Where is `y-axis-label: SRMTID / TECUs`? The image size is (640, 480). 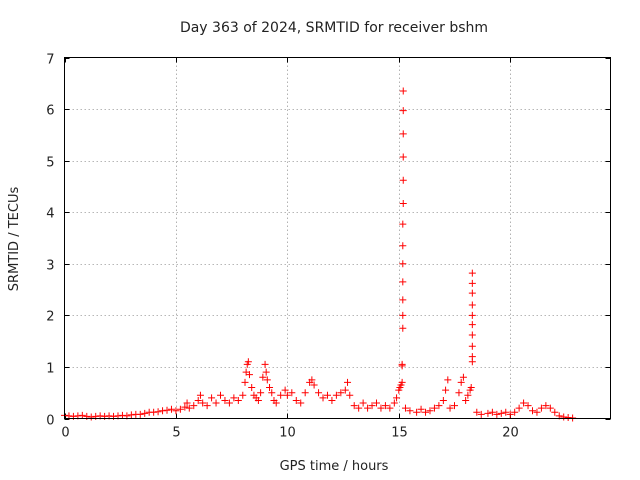 y-axis-label: SRMTID / TECUs is located at coordinates (14, 239).